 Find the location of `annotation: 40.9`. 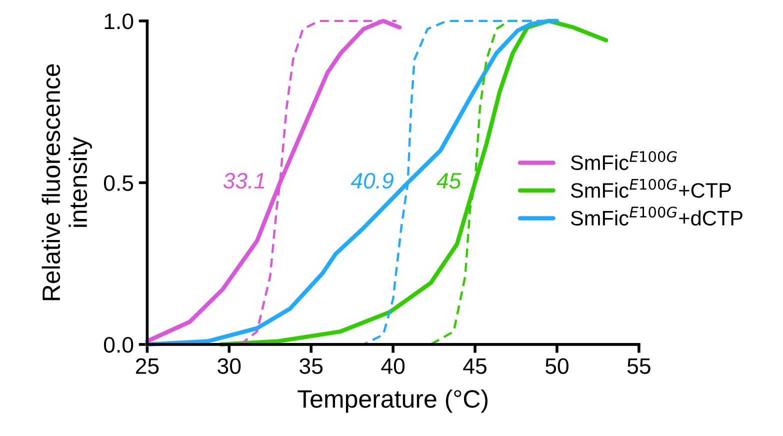

annotation: 40.9 is located at coordinates (372, 180).